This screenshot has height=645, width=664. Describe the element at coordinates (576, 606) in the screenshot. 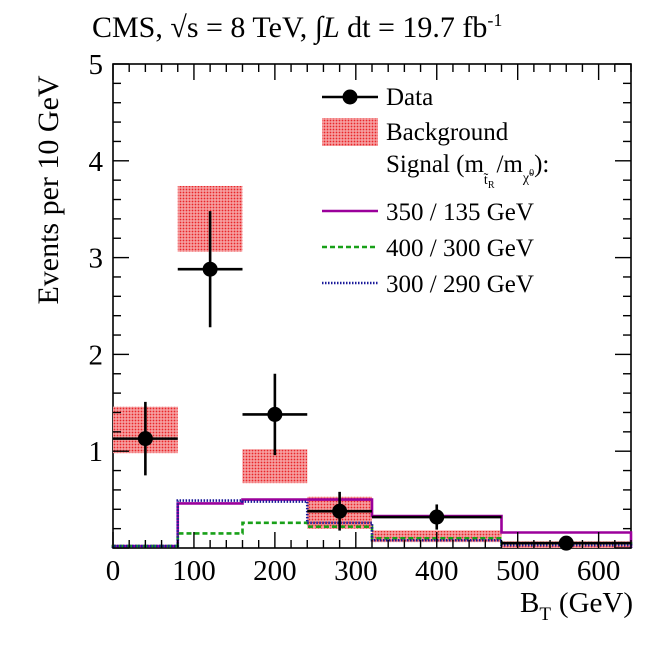

I see `x-axis-label: BT (GeV)` at that location.